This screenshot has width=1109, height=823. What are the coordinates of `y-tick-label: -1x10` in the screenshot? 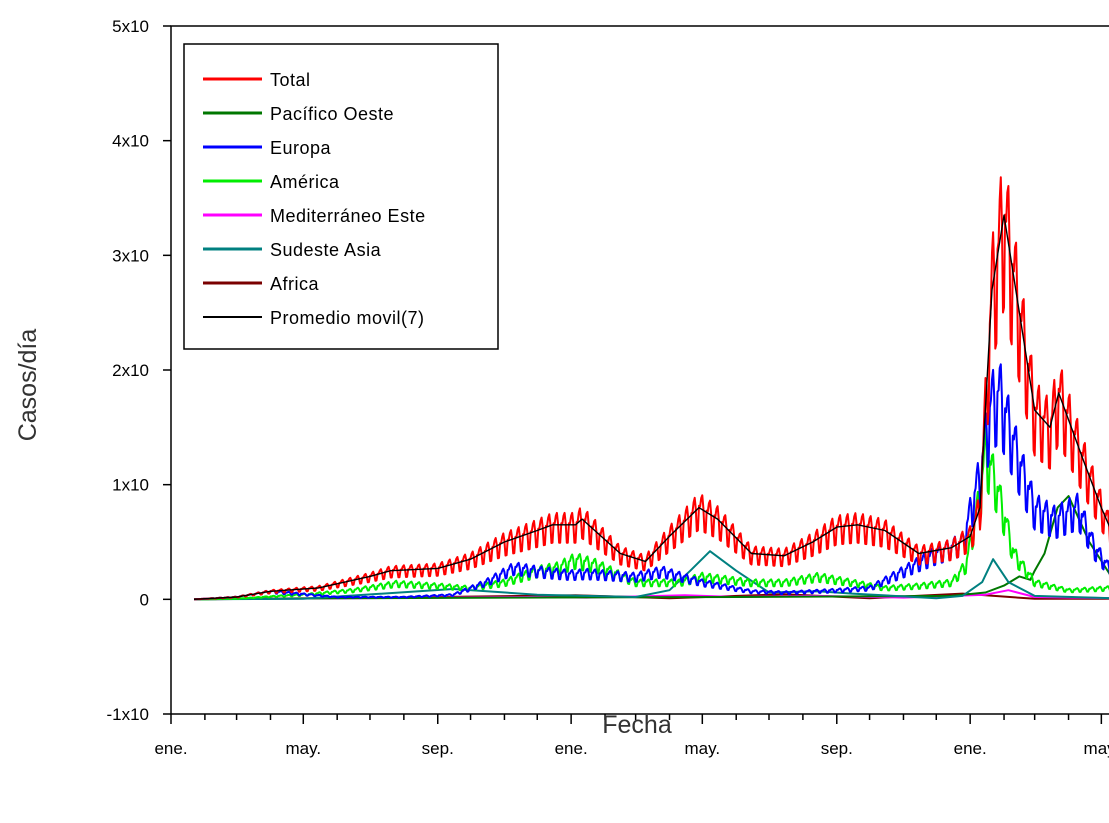 It's located at (127, 714).